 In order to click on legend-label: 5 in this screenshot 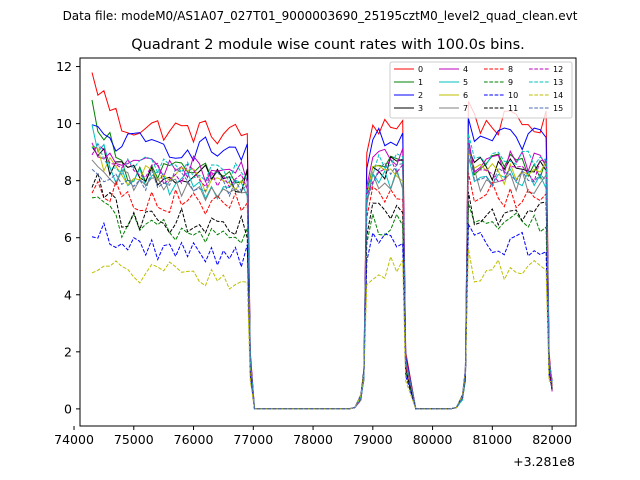, I will do `click(465, 82)`.